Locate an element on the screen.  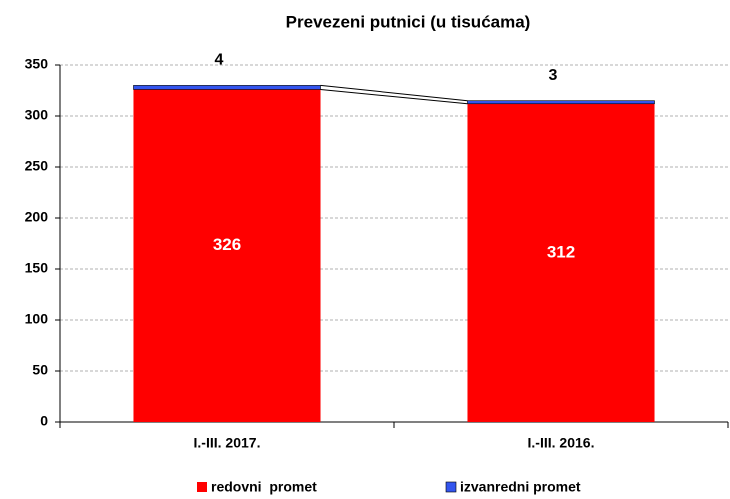
data-label: 3 is located at coordinates (553, 75).